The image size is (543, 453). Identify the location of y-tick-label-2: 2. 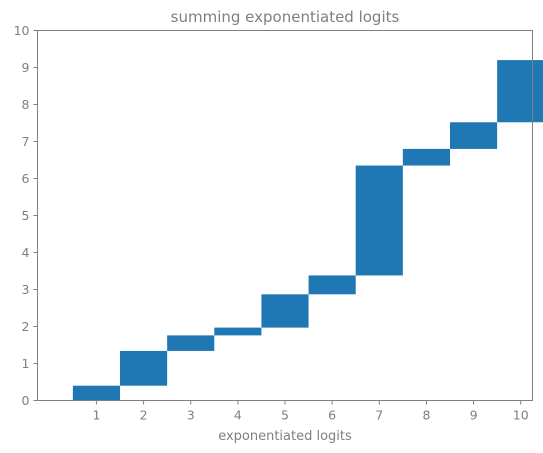
(26, 326).